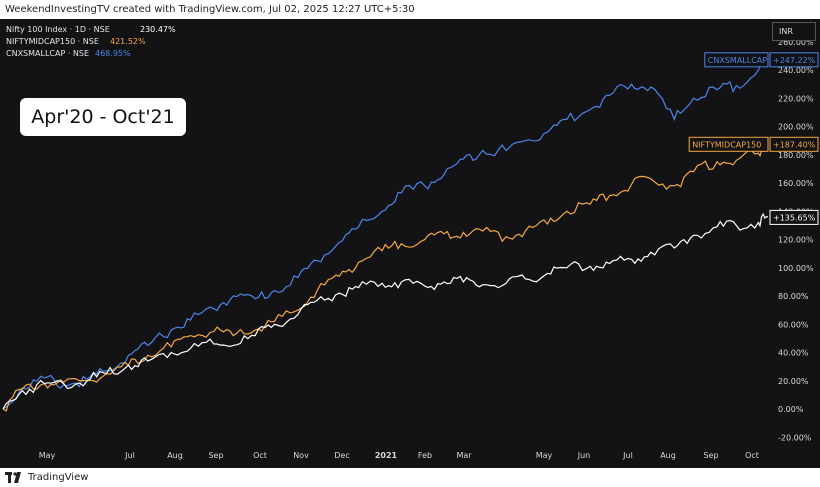 This screenshot has width=820, height=487. What do you see at coordinates (13, 477) in the screenshot?
I see `tradingview-logo-icon` at bounding box center [13, 477].